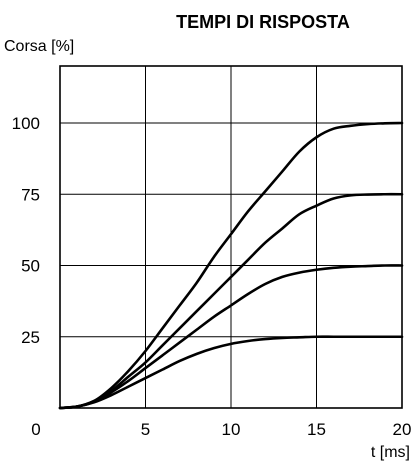  What do you see at coordinates (39, 46) in the screenshot?
I see `y-axis-label: Corsa [%]` at bounding box center [39, 46].